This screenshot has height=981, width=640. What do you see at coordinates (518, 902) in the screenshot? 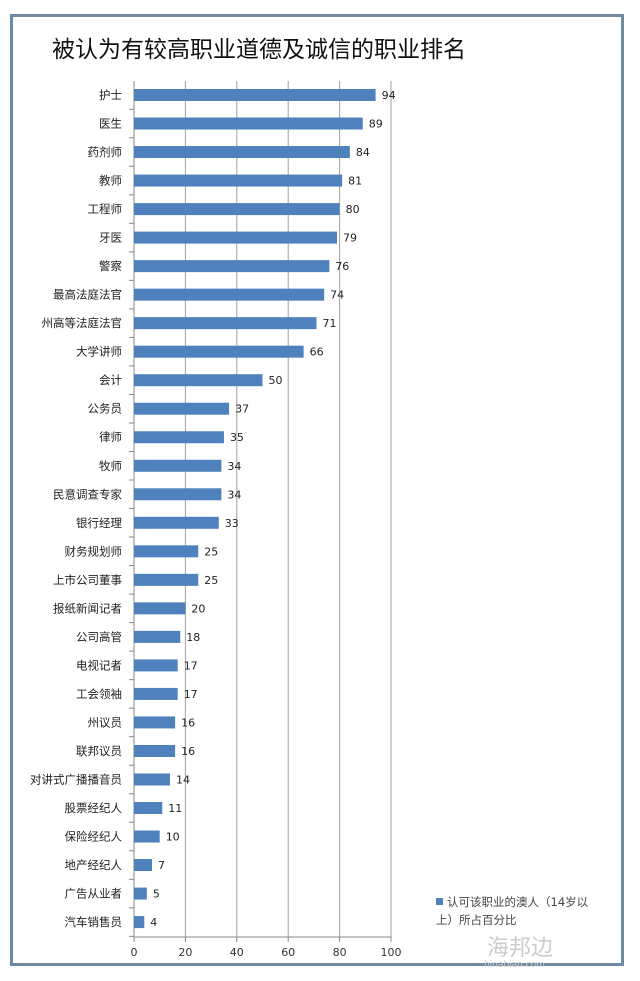
I see `legend-label: 认可该职业的澳人（14岁以` at bounding box center [518, 902].